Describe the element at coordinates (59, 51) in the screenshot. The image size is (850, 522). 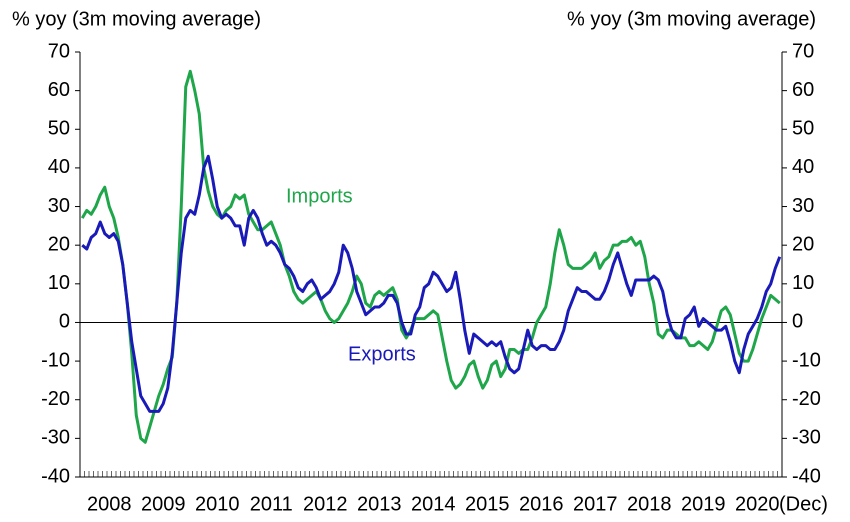
I see `y-tick-label: 70` at that location.